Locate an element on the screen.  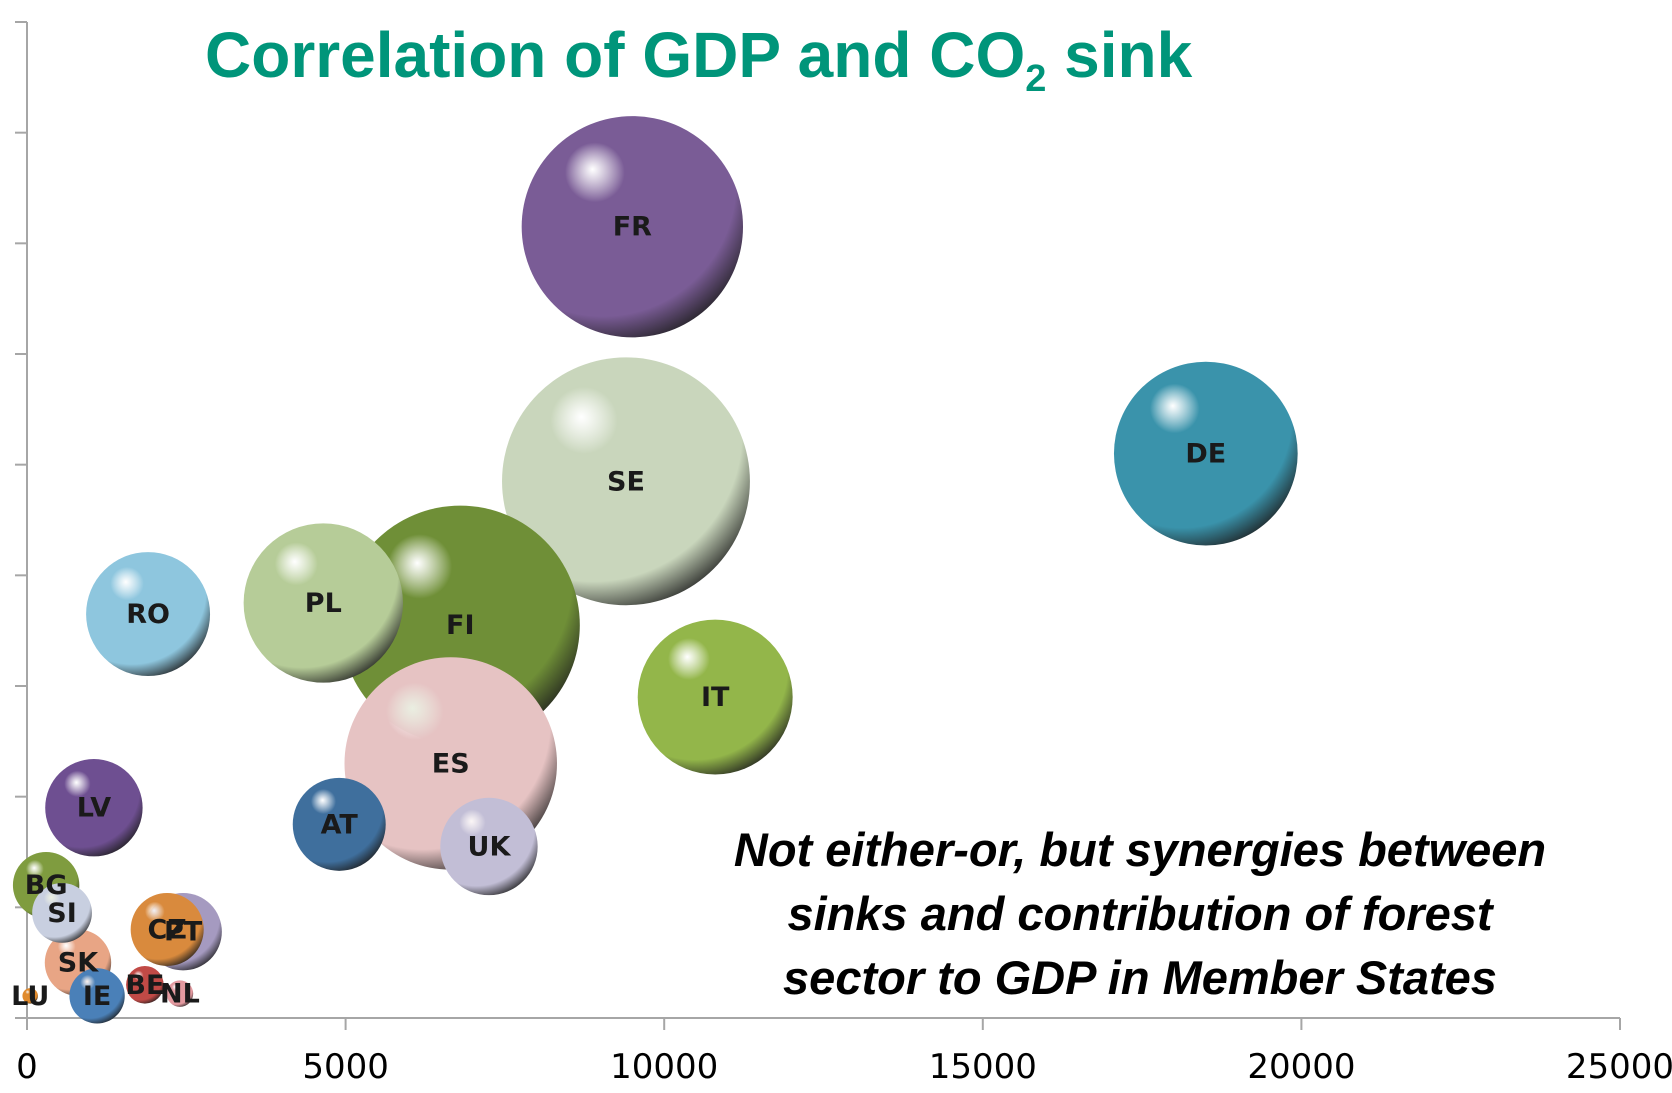
x-tick-labels: 0 5000 10000 15000 20000 25000 is located at coordinates (844, 1067).